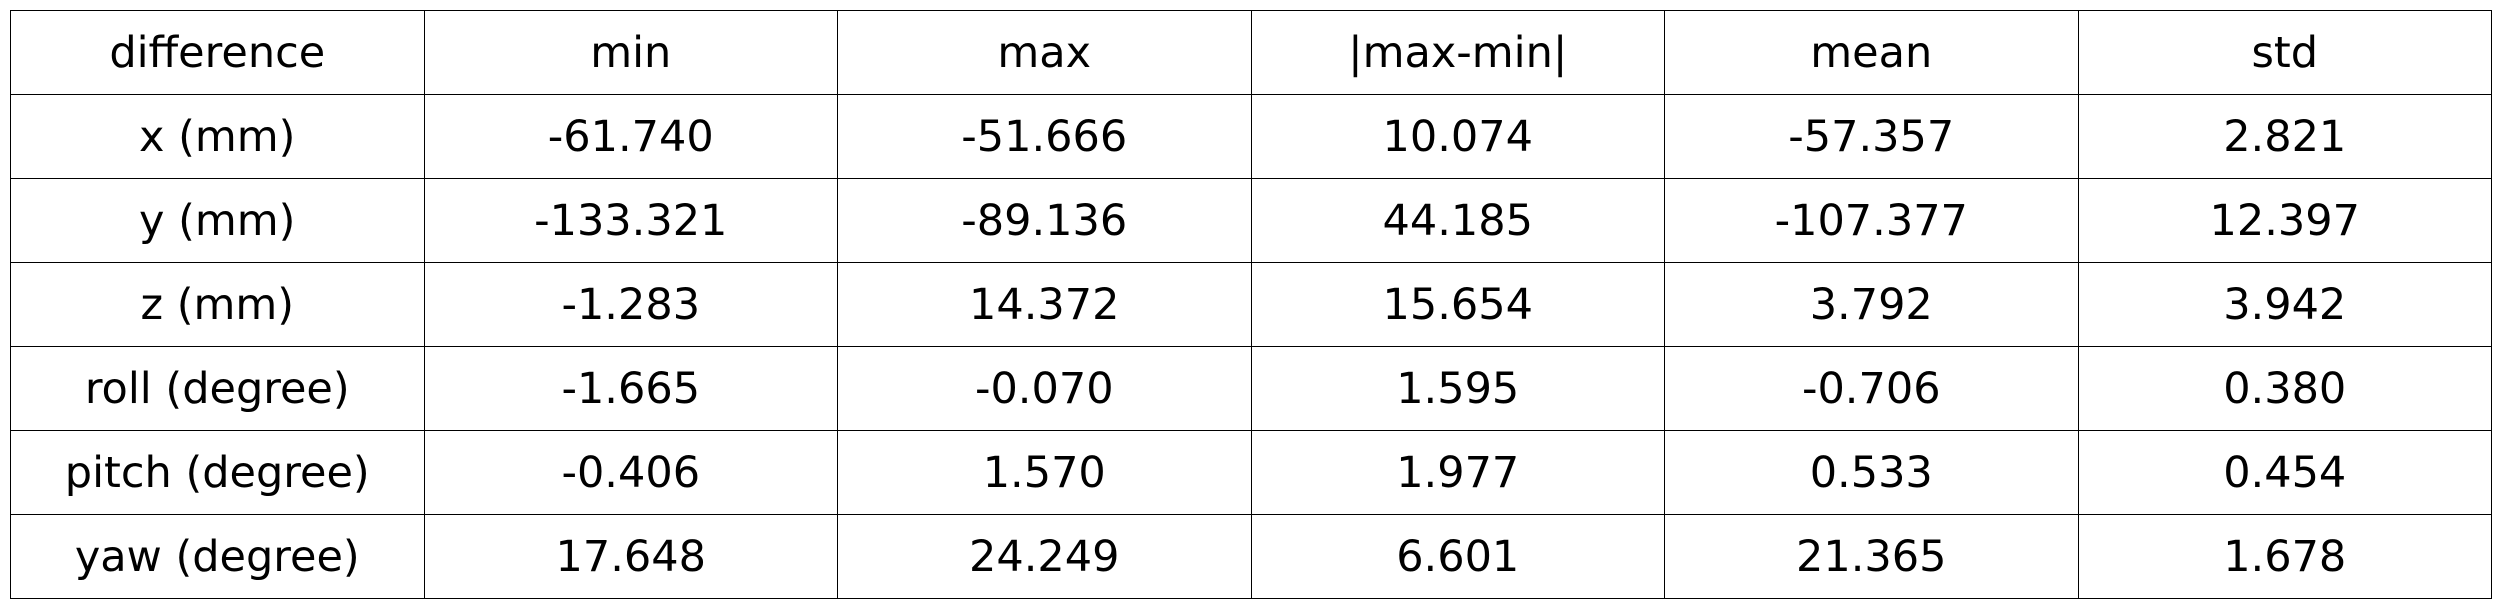 This screenshot has height=603, width=2499. What do you see at coordinates (217, 52) in the screenshot?
I see `header-cell-difference: difference` at bounding box center [217, 52].